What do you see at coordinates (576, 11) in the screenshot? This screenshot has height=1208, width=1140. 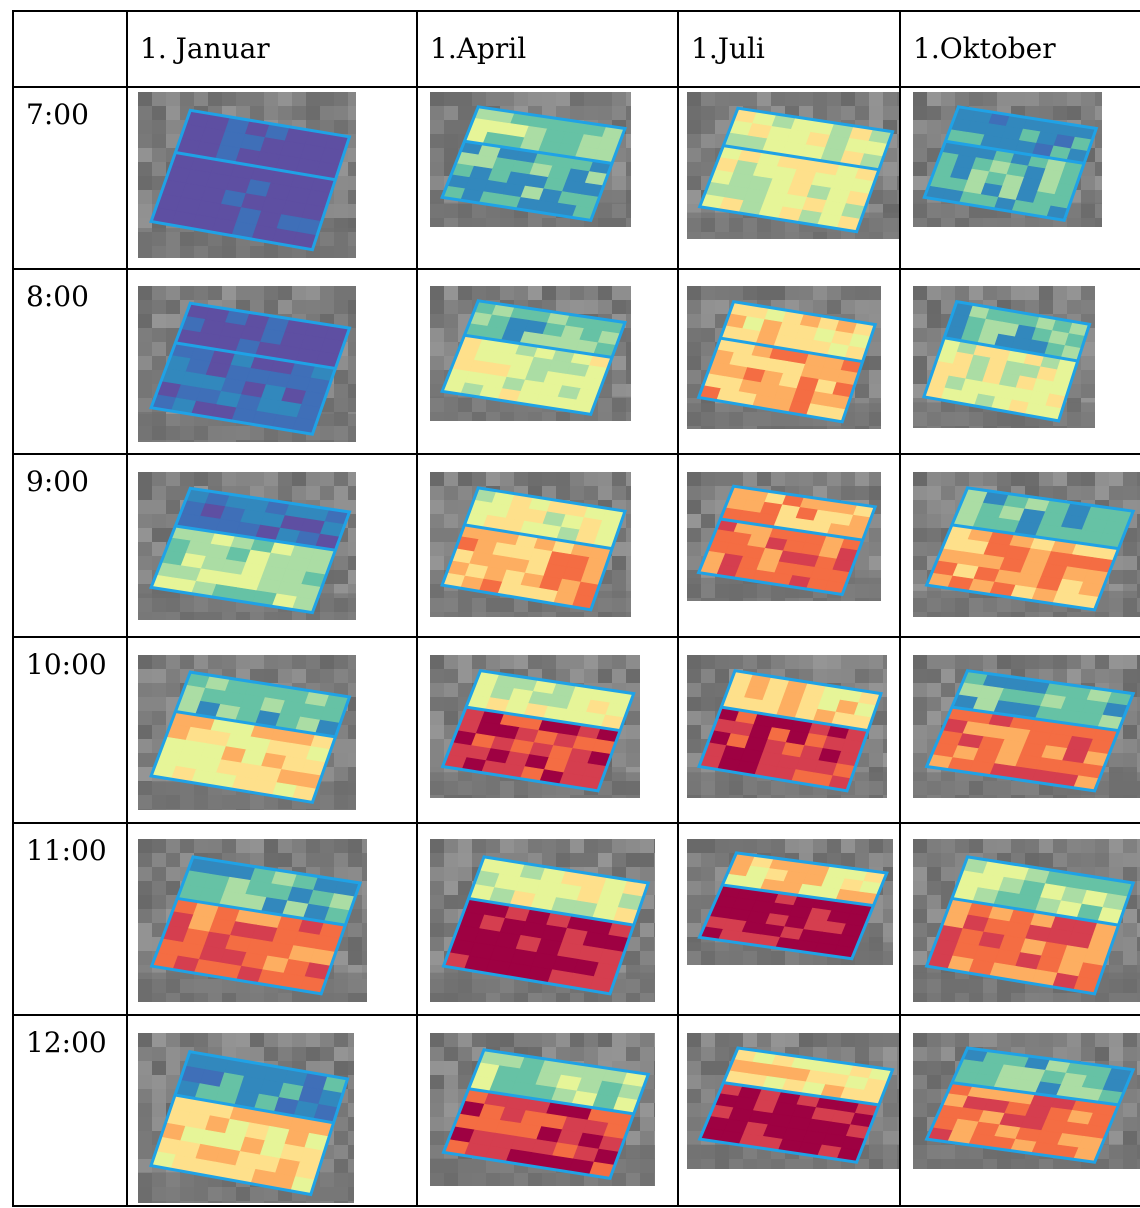 I see `table-border-horizontal` at bounding box center [576, 11].